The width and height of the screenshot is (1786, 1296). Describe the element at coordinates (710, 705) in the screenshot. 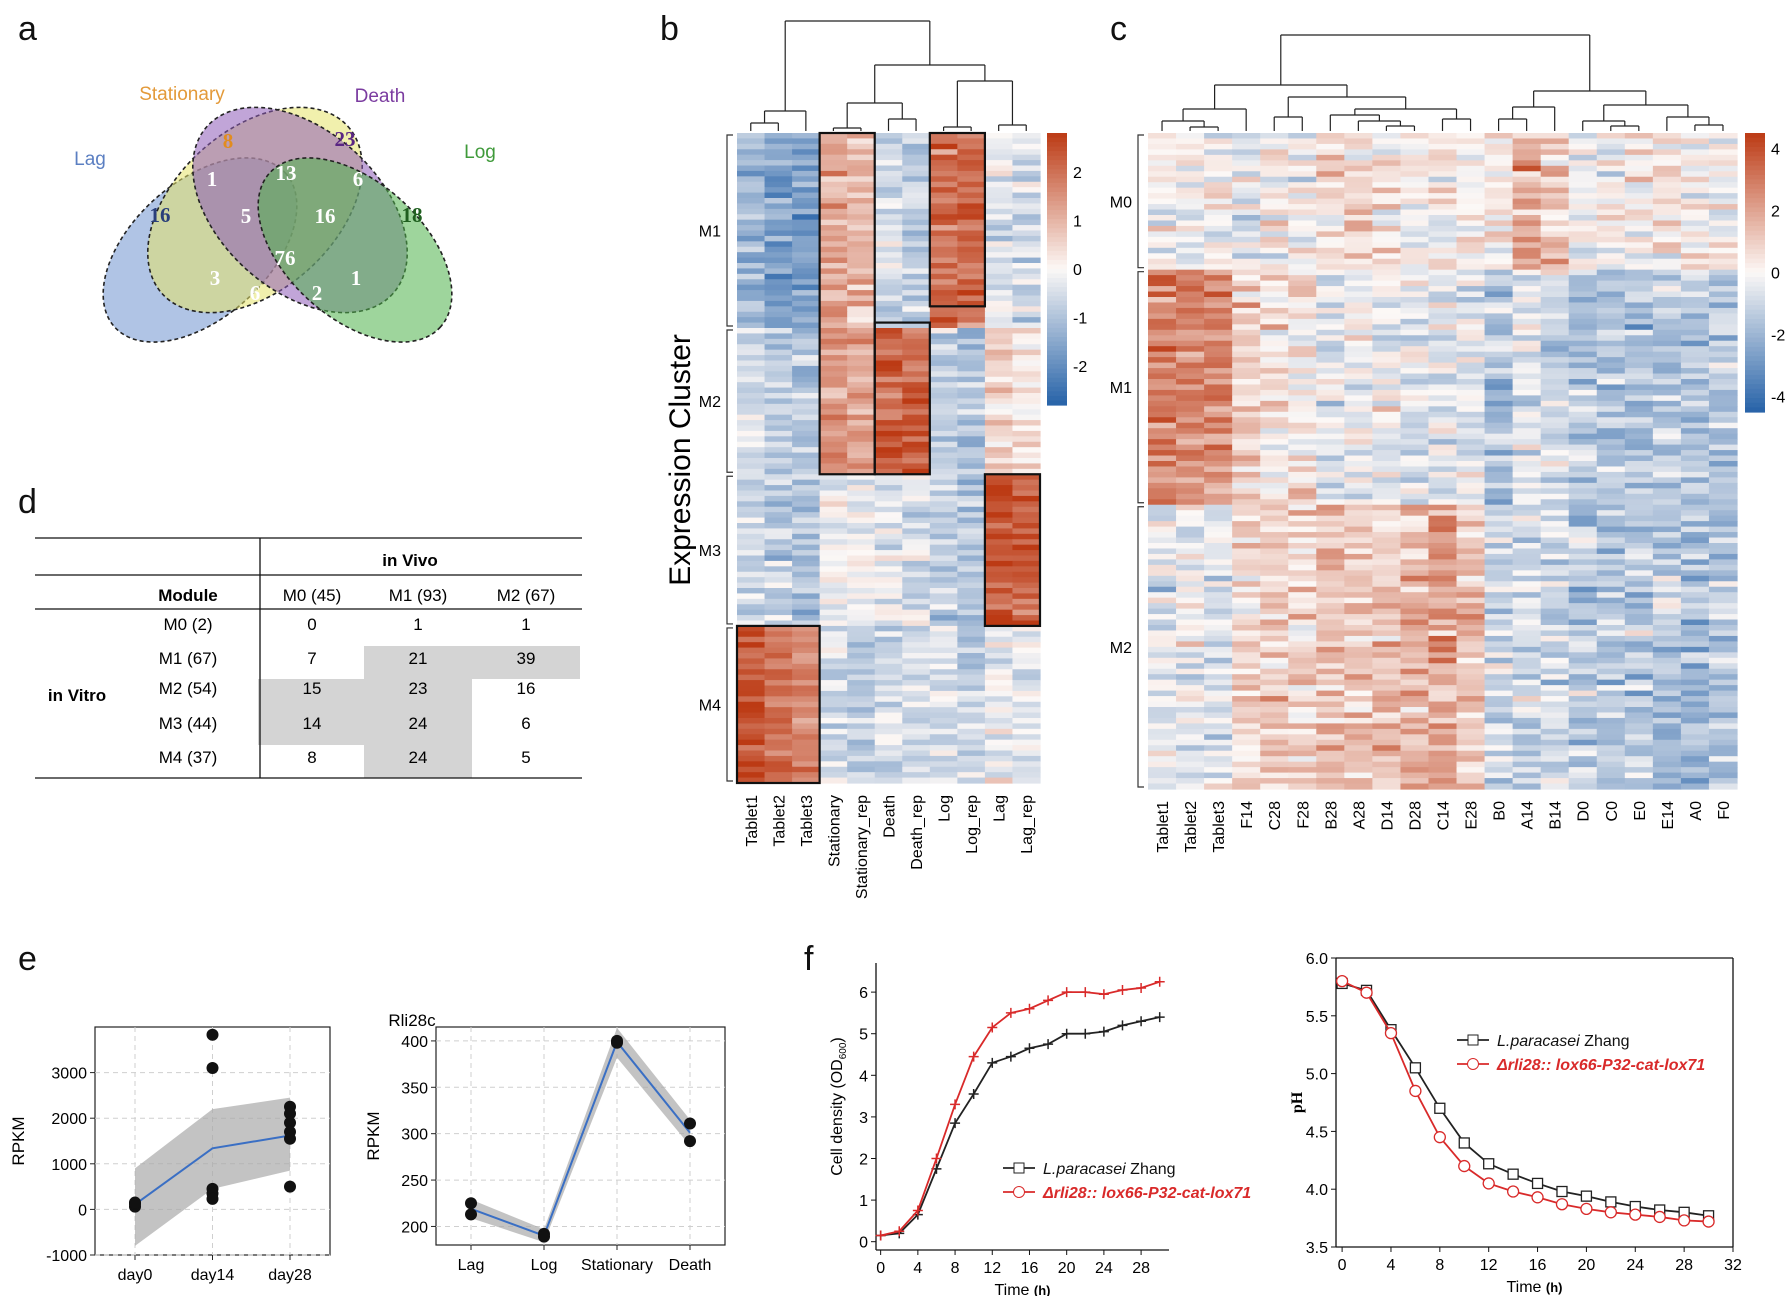

I see `cluster-label-m4: M4` at that location.